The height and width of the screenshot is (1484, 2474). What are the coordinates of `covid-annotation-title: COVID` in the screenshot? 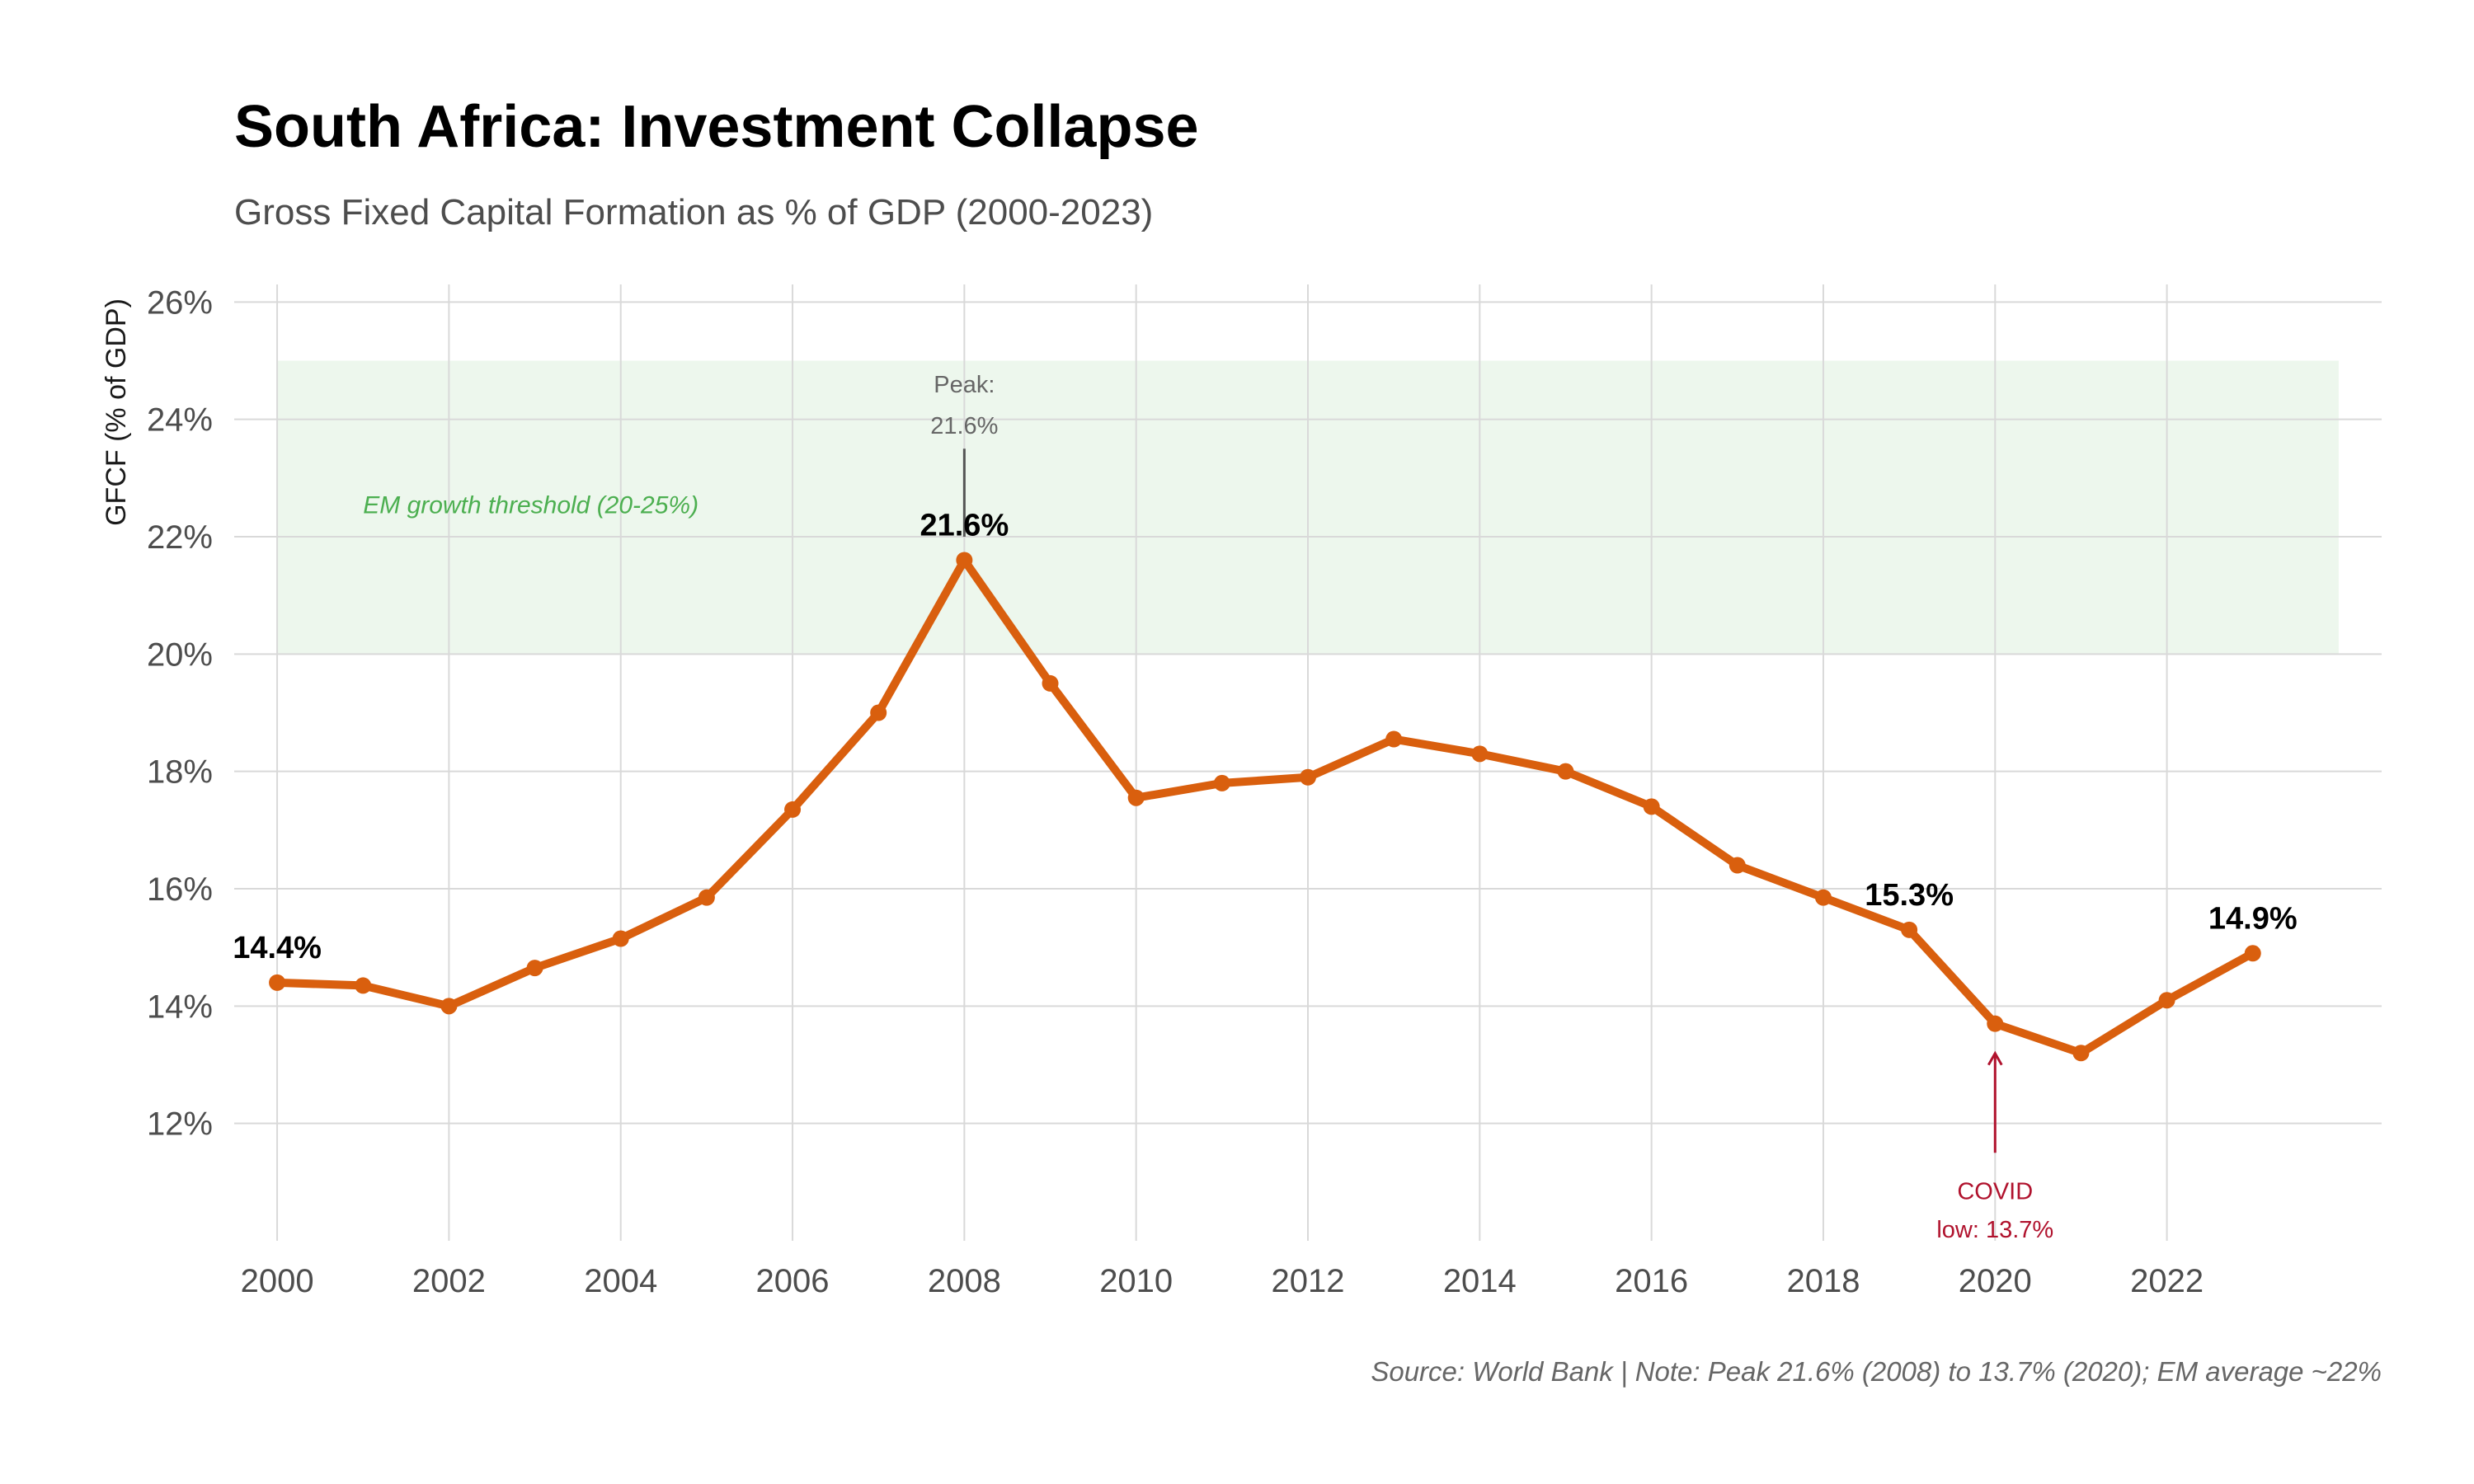 It's located at (1995, 1192).